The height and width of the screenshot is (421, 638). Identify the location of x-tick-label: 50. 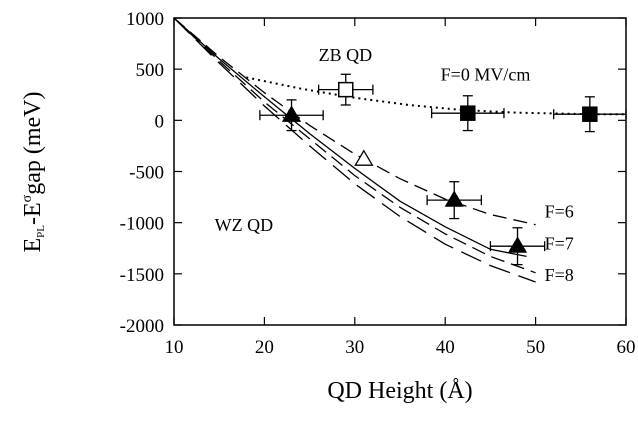
(535, 347).